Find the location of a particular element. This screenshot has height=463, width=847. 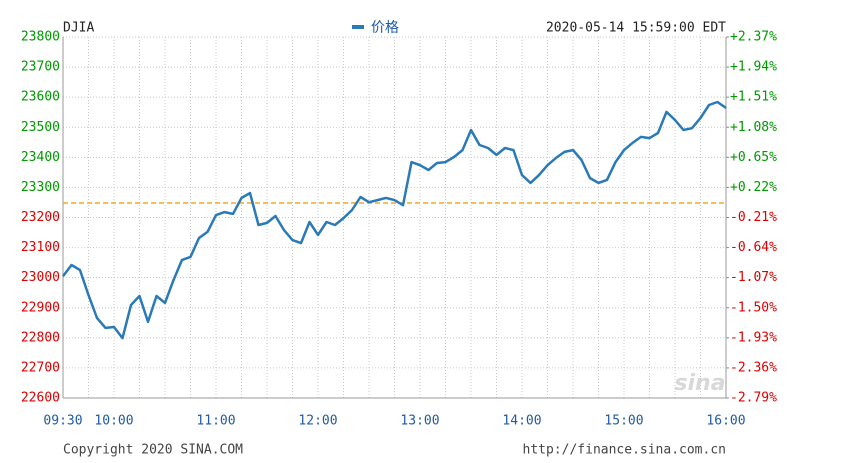

y-tick-label: 23500 is located at coordinates (40, 127).